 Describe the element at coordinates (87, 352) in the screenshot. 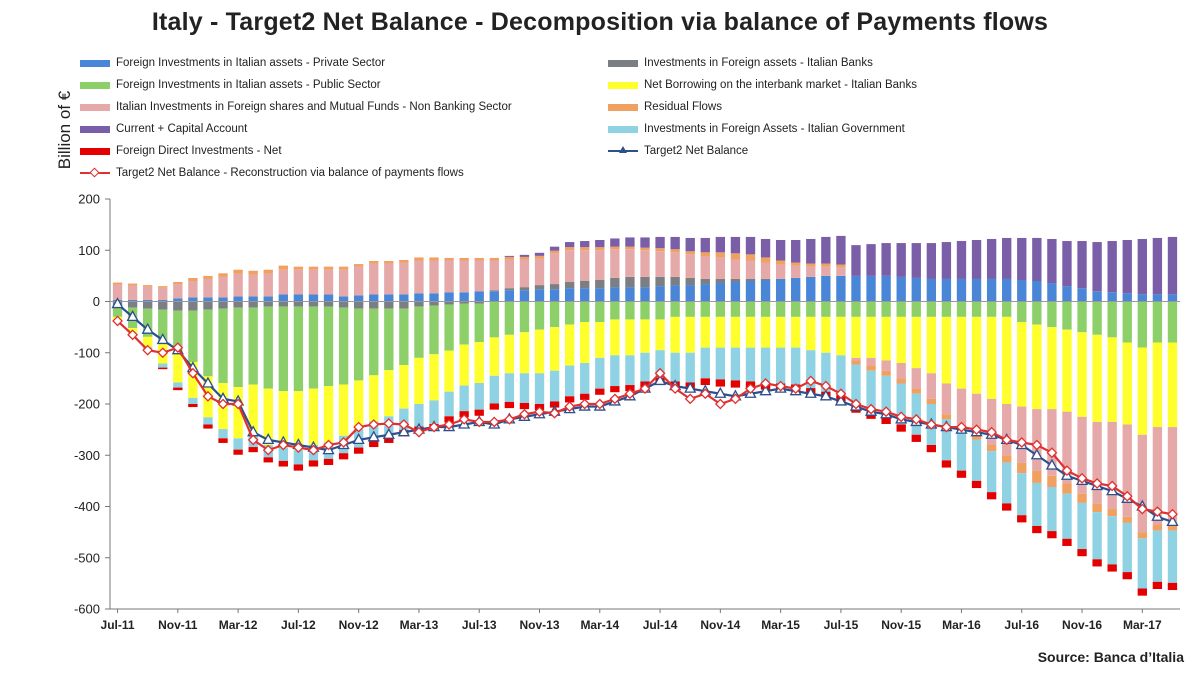

I see `y-tick-label: -100` at that location.